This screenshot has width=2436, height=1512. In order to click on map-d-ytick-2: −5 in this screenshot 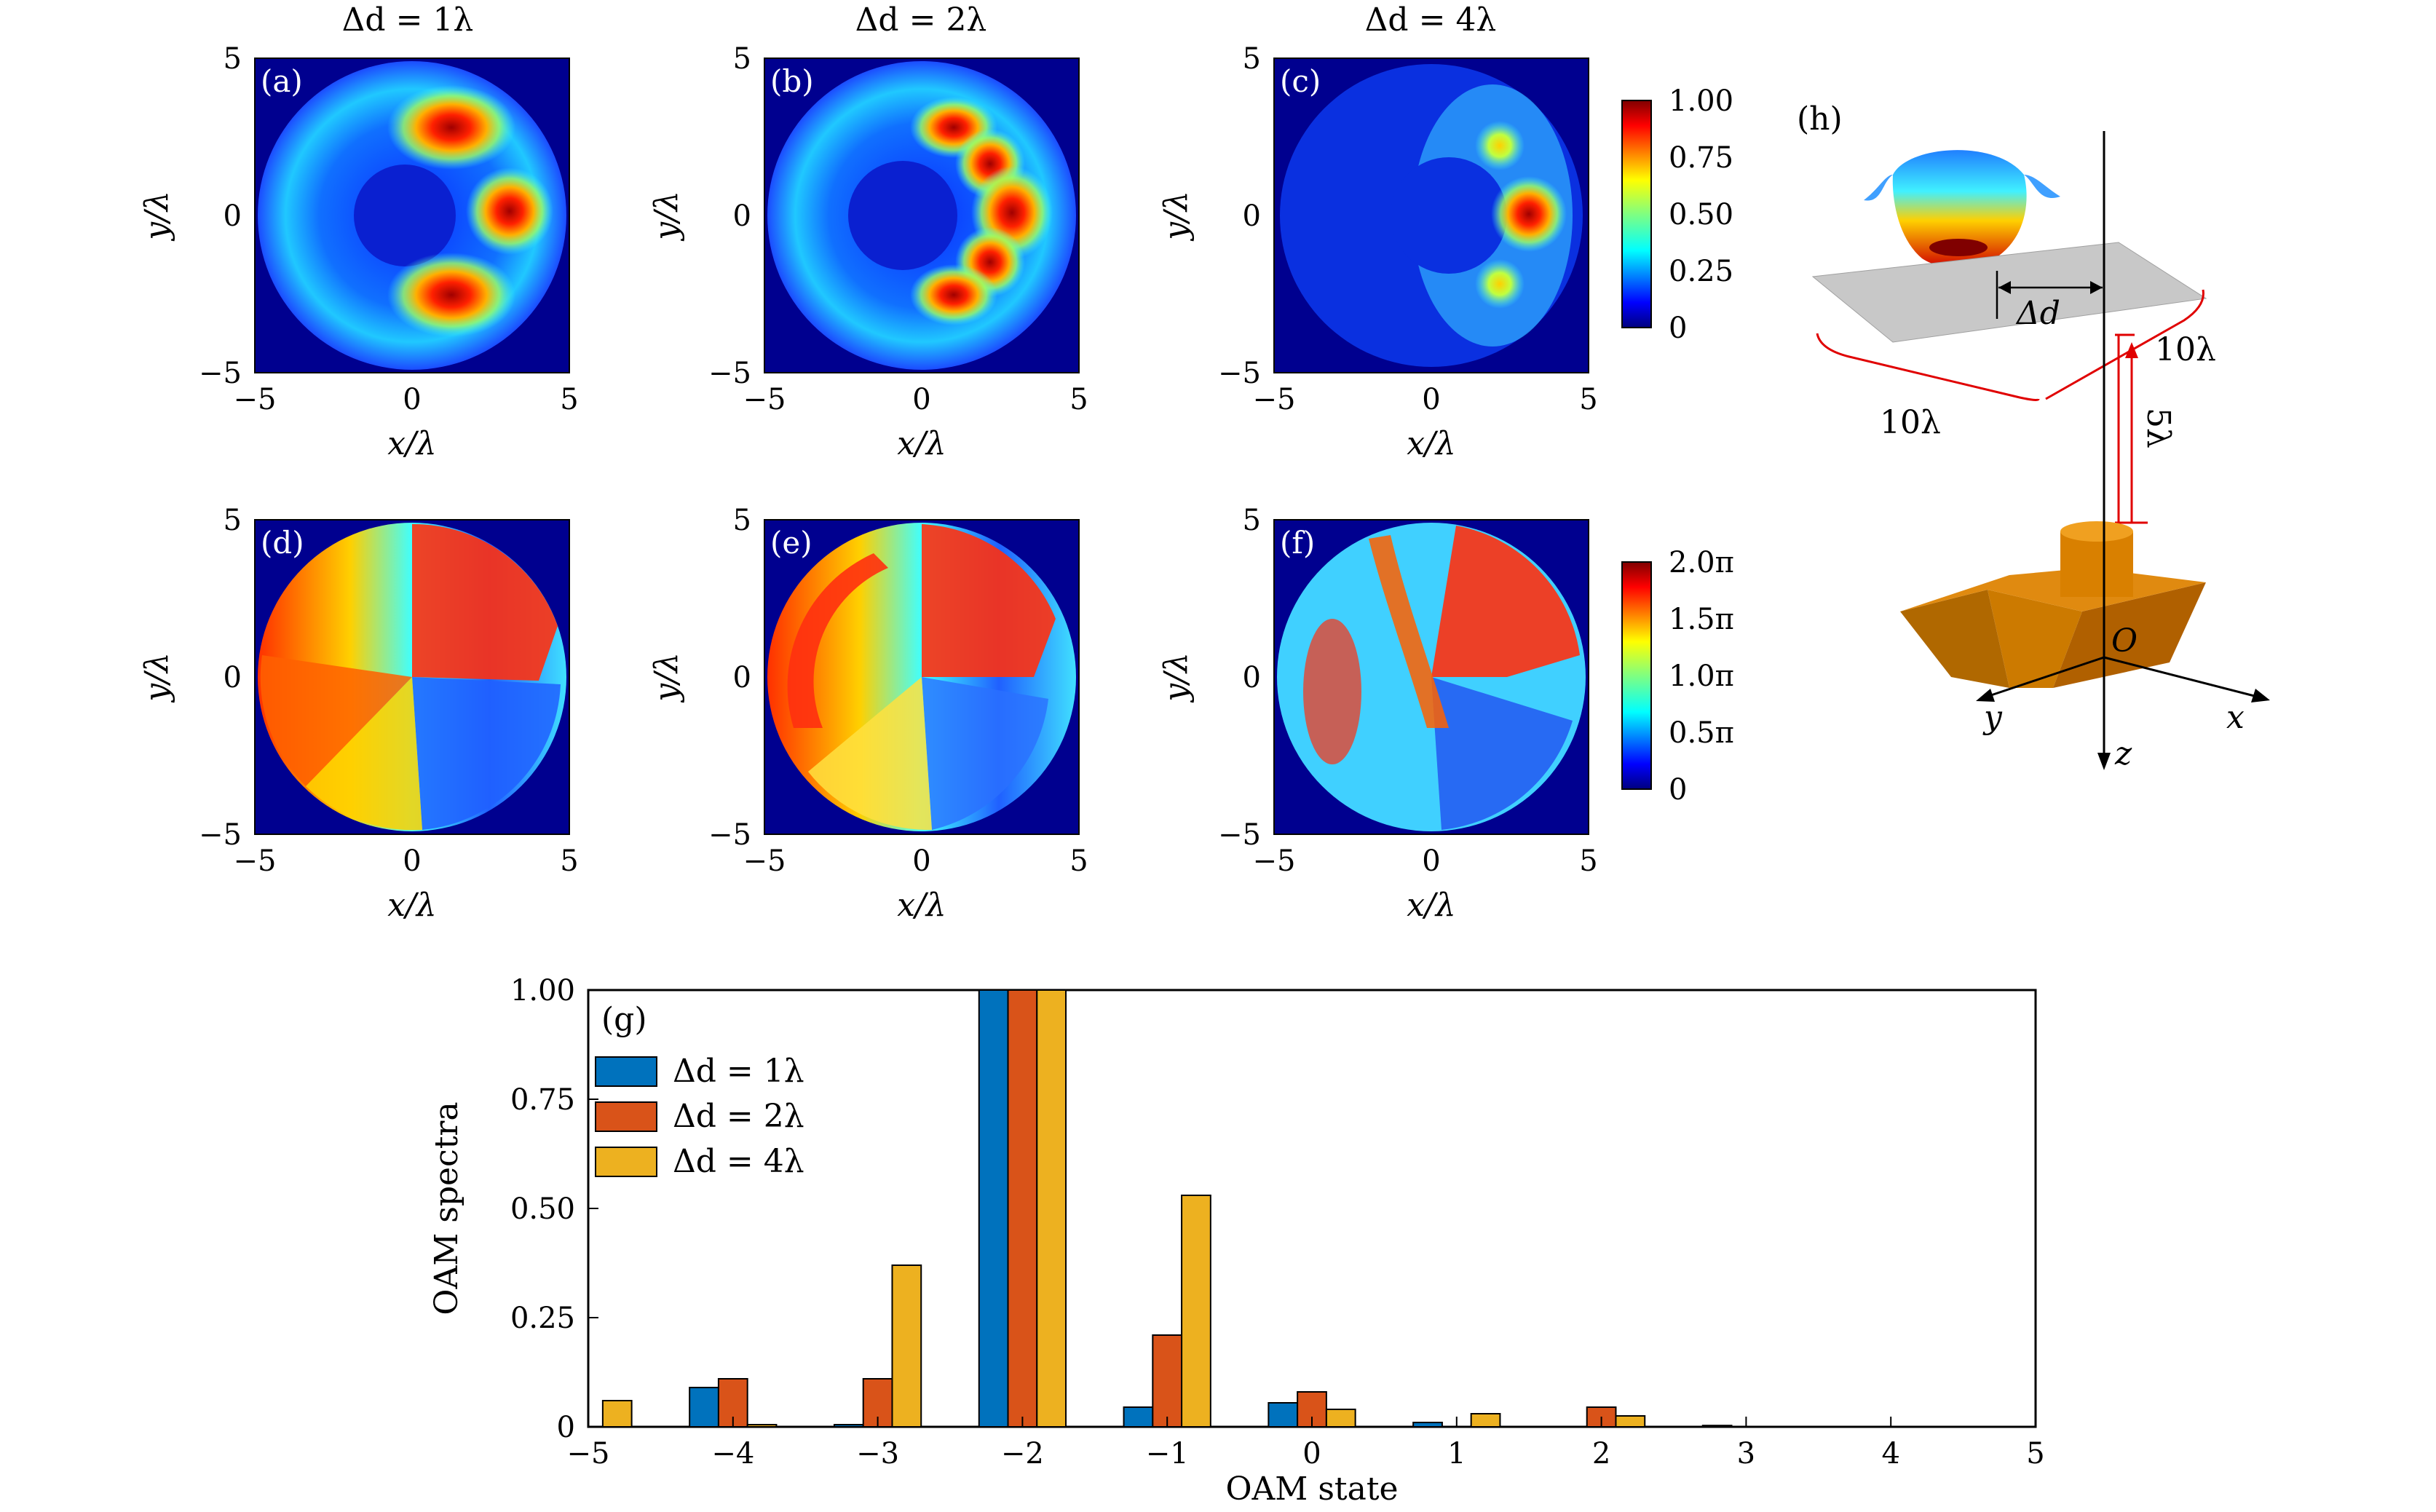, I will do `click(221, 835)`.